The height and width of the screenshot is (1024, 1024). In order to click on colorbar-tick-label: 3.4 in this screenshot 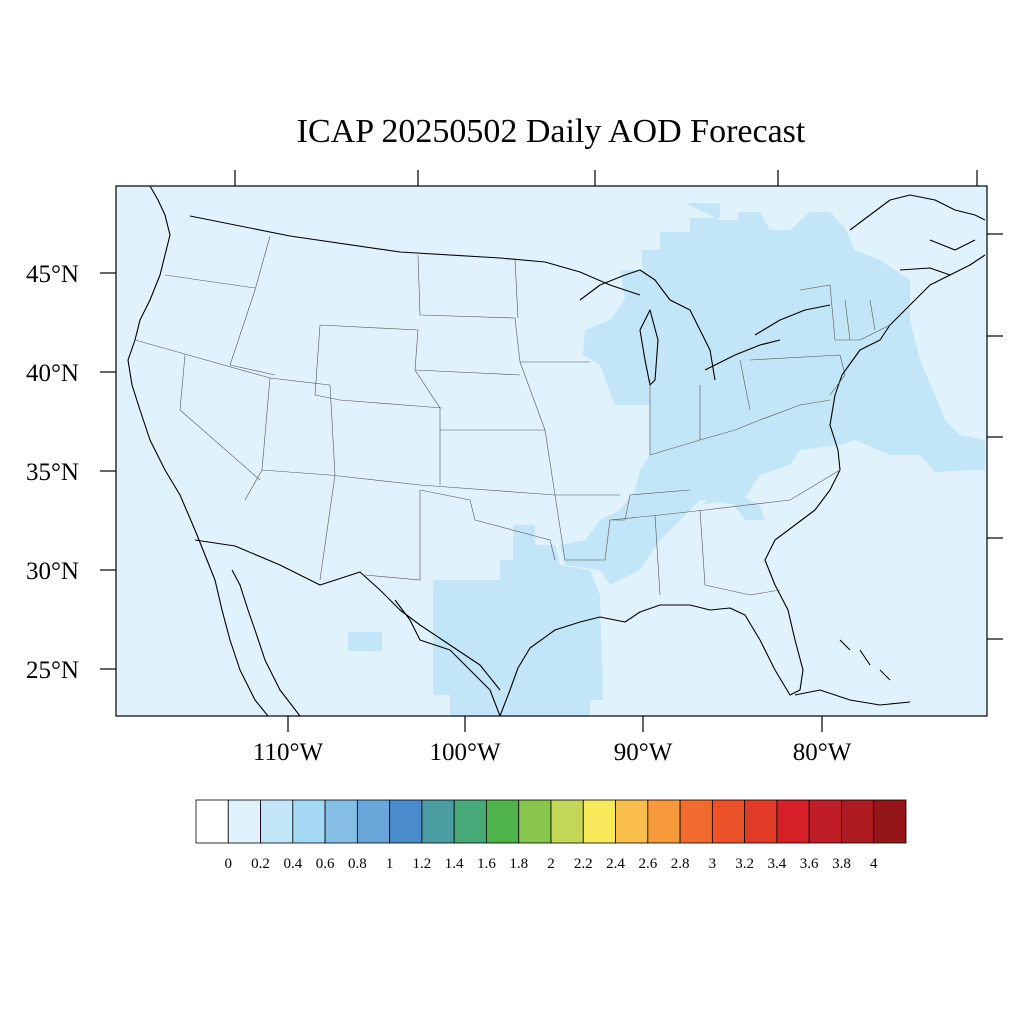, I will do `click(777, 864)`.